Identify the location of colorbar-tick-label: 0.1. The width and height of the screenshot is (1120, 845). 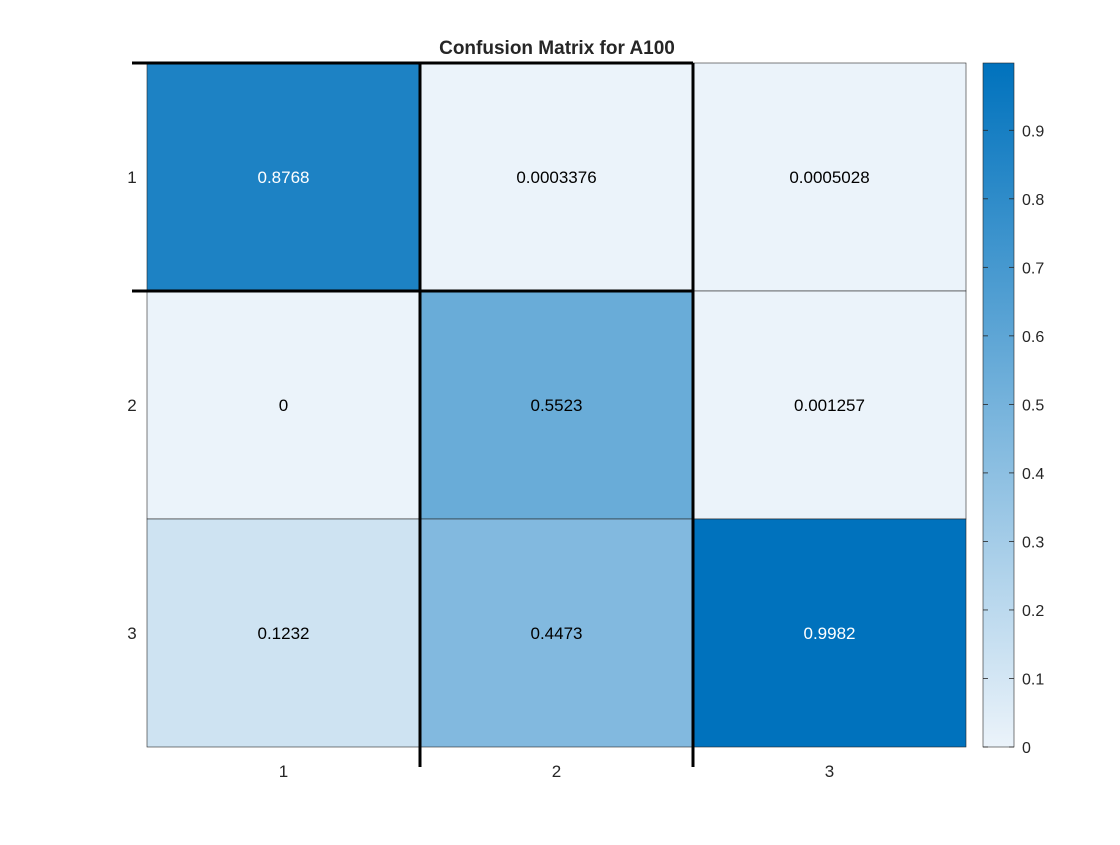
(1033, 679).